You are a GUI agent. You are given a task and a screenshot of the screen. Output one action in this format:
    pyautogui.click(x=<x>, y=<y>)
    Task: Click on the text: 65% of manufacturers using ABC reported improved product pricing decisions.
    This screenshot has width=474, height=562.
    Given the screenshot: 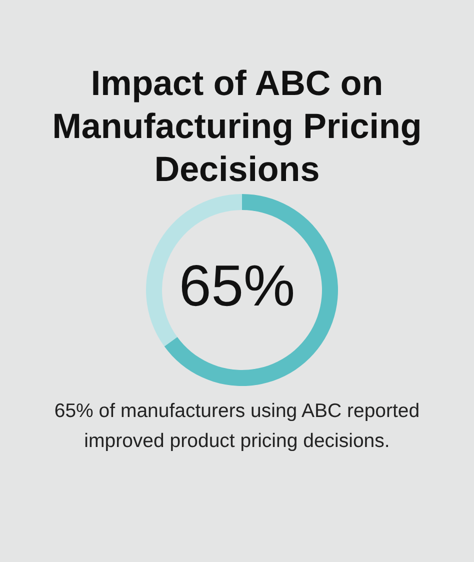 What is the action you would take?
    pyautogui.click(x=237, y=426)
    